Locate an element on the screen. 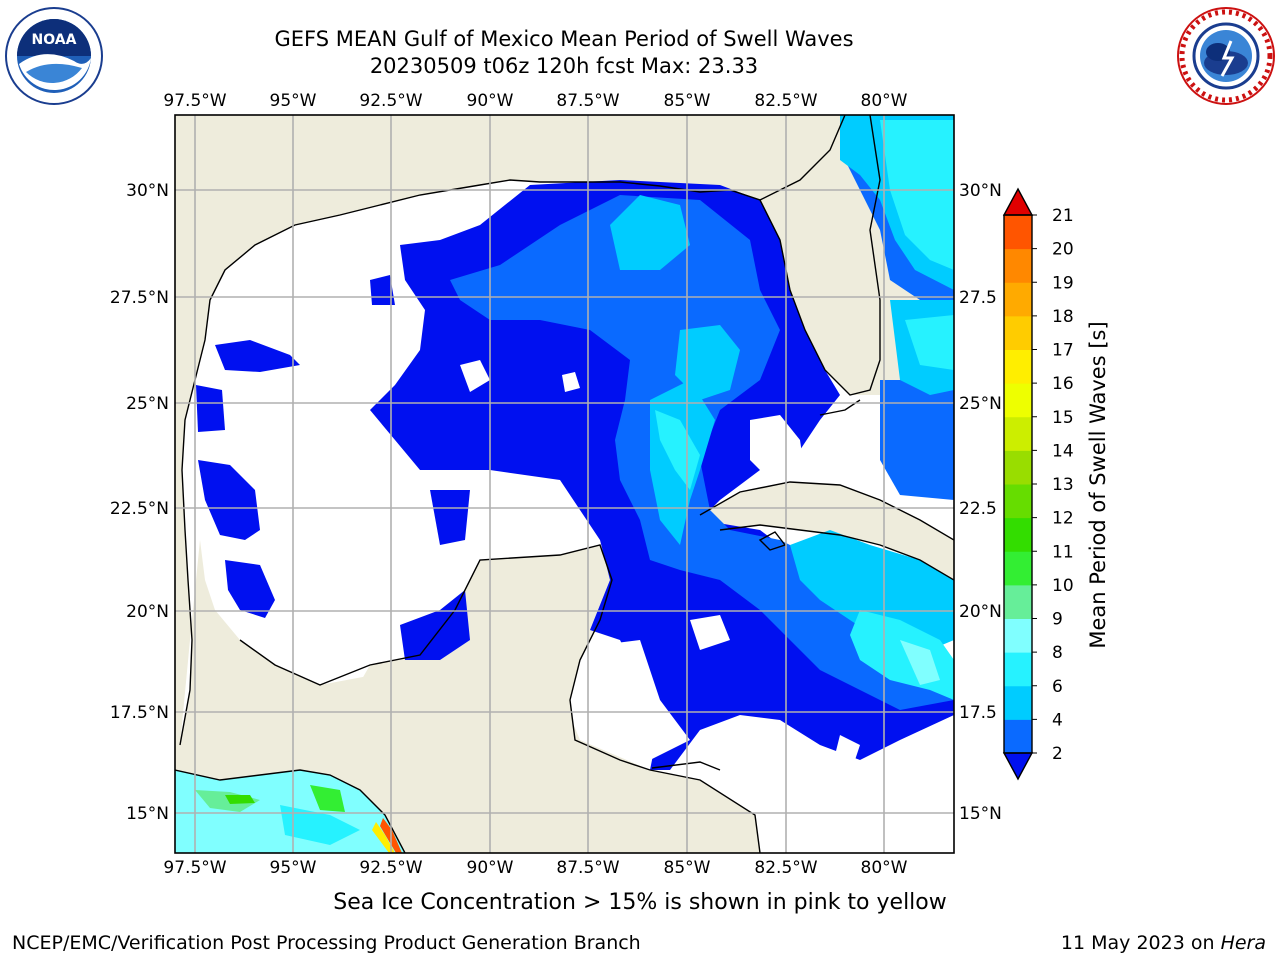  lat-label-right: 27.5 is located at coordinates (978, 298).